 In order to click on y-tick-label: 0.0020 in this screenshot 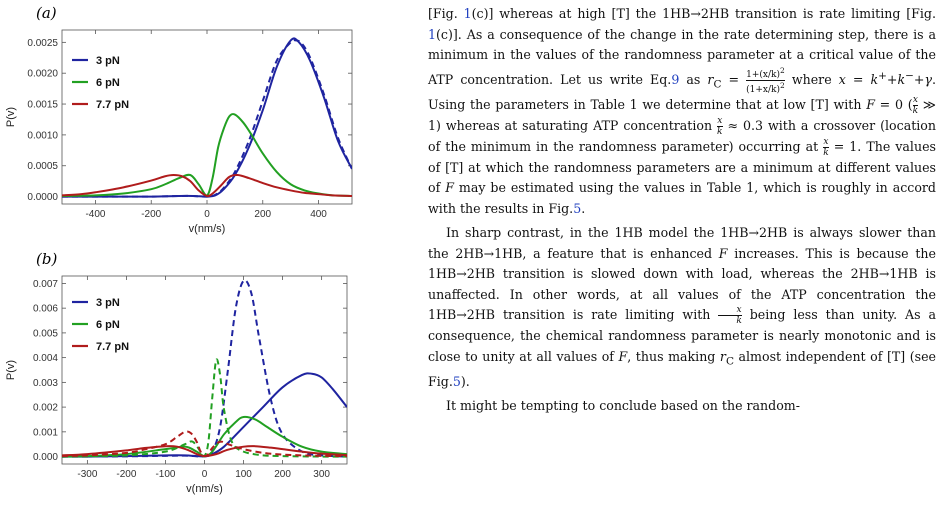, I will do `click(42, 74)`.